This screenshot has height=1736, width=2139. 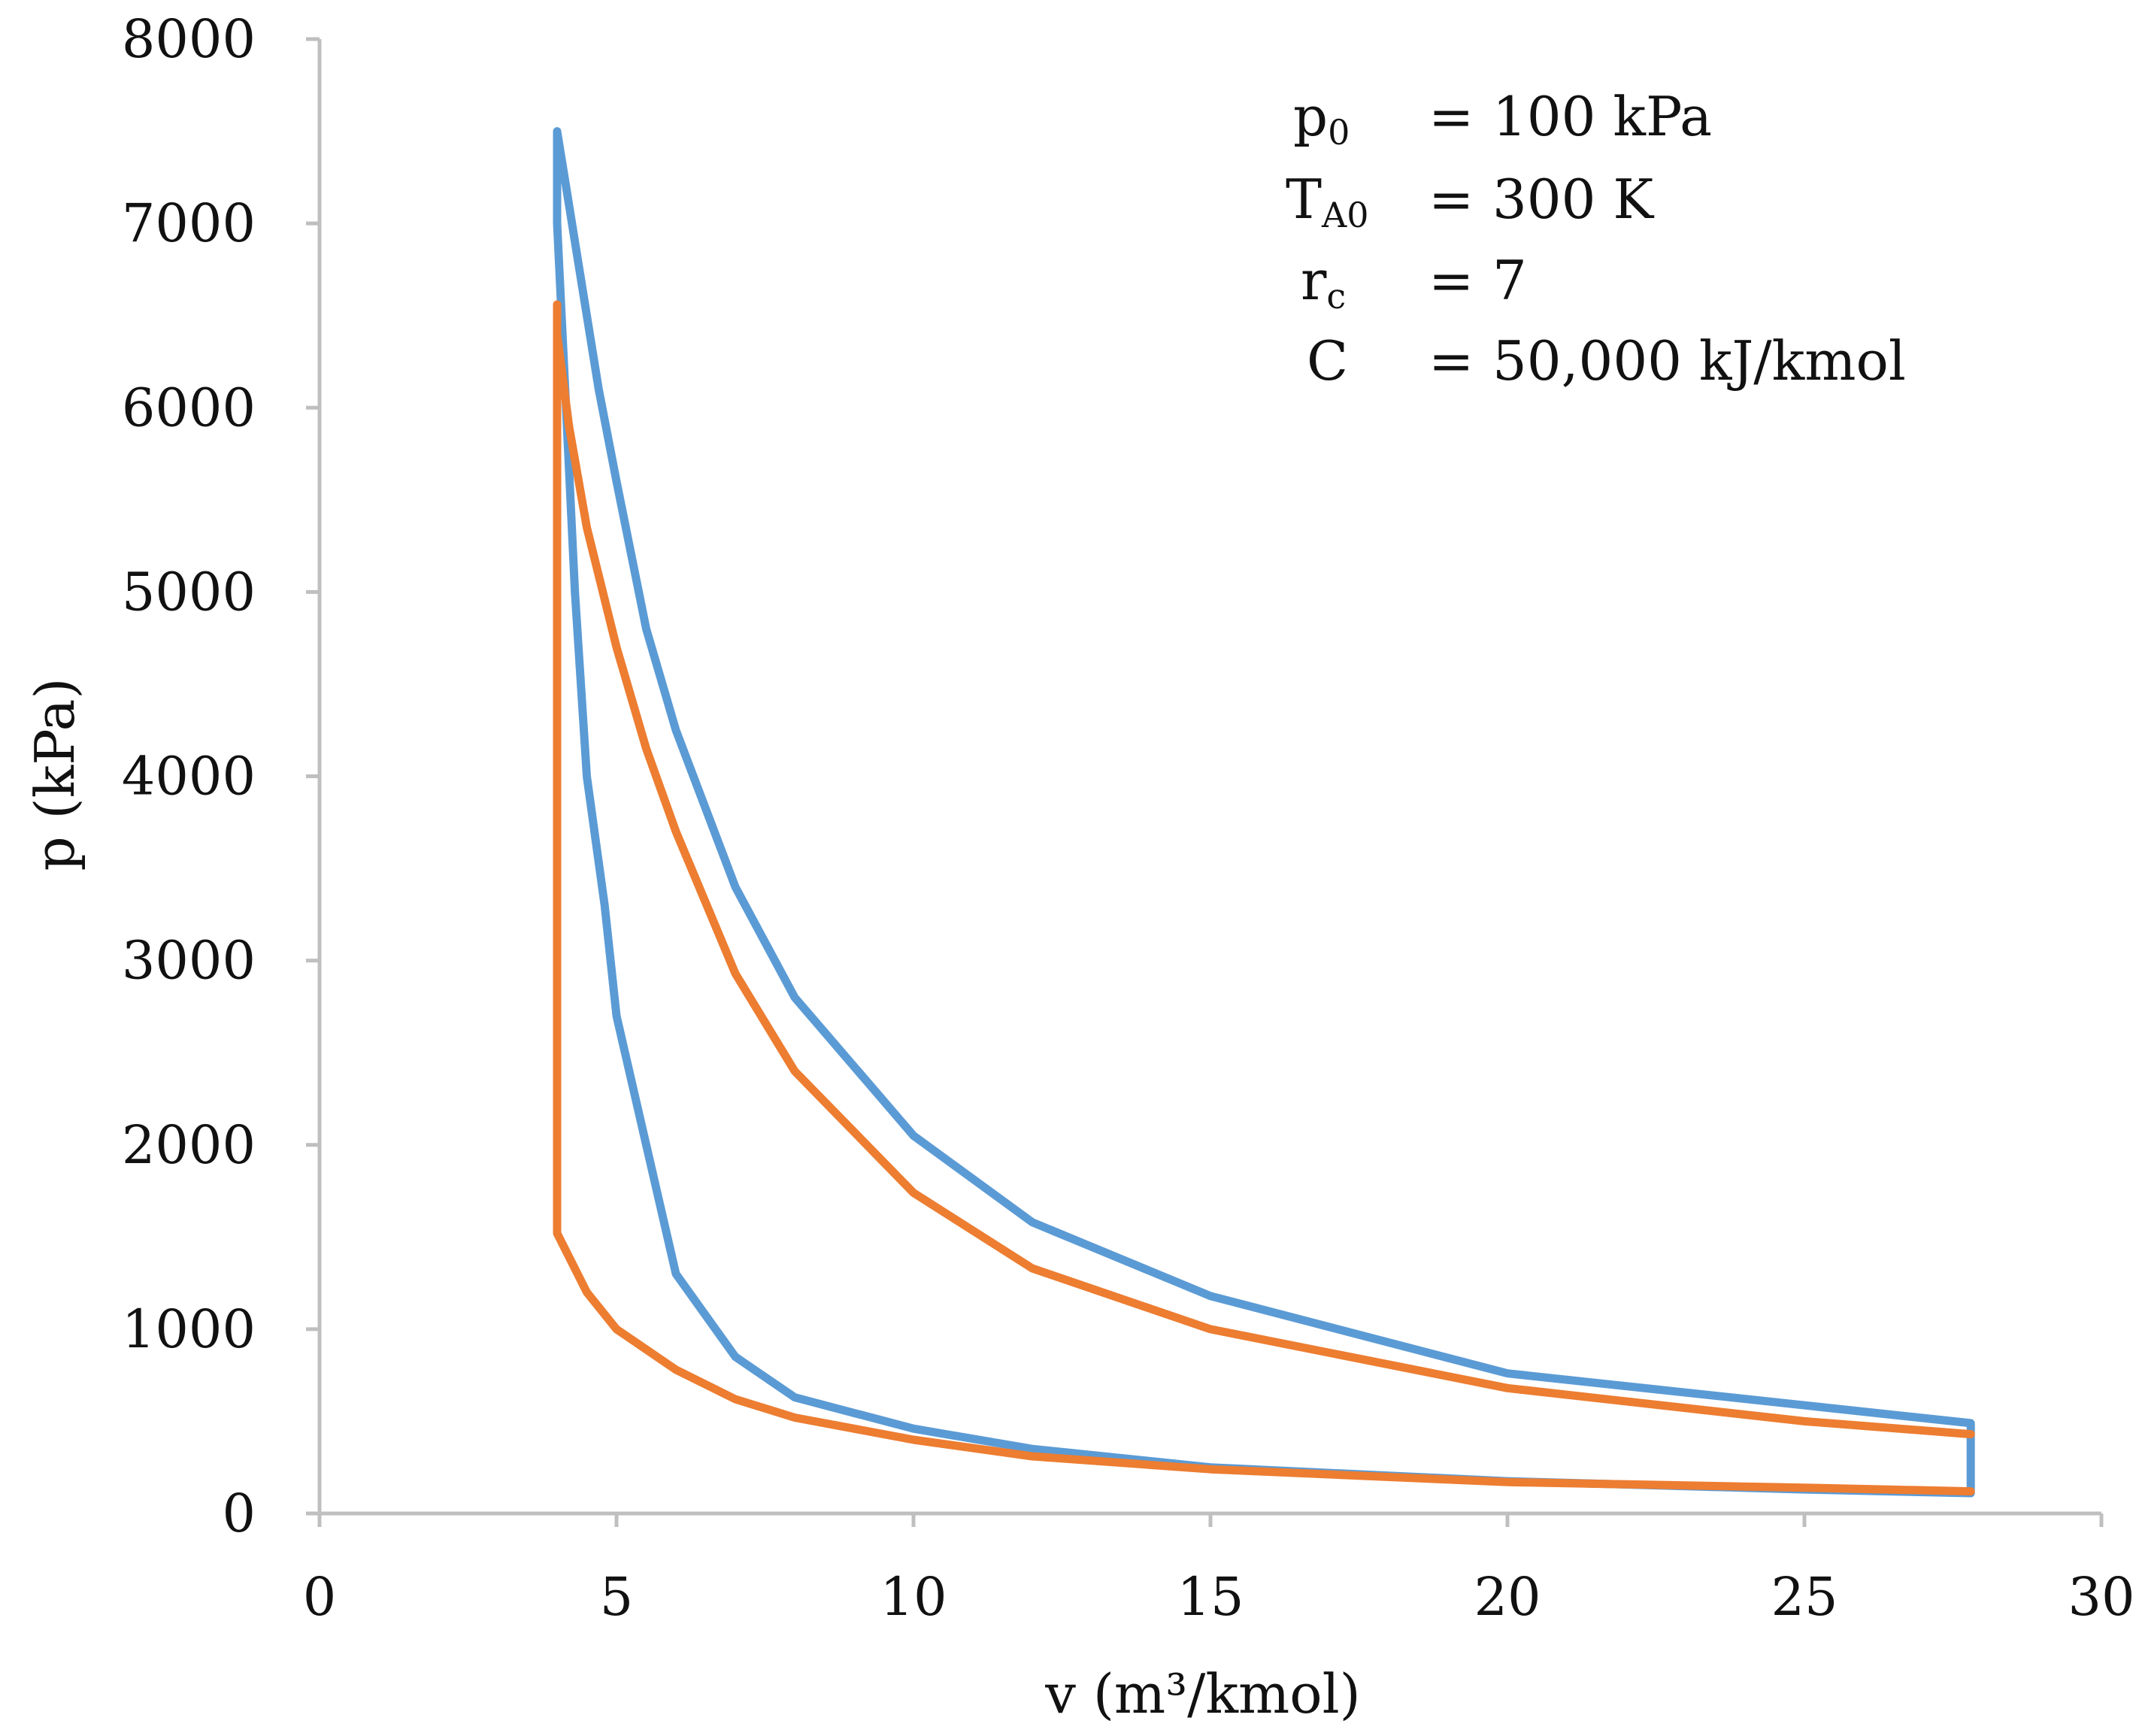 I want to click on x-tick-label: 20, so click(x=1507, y=1597).